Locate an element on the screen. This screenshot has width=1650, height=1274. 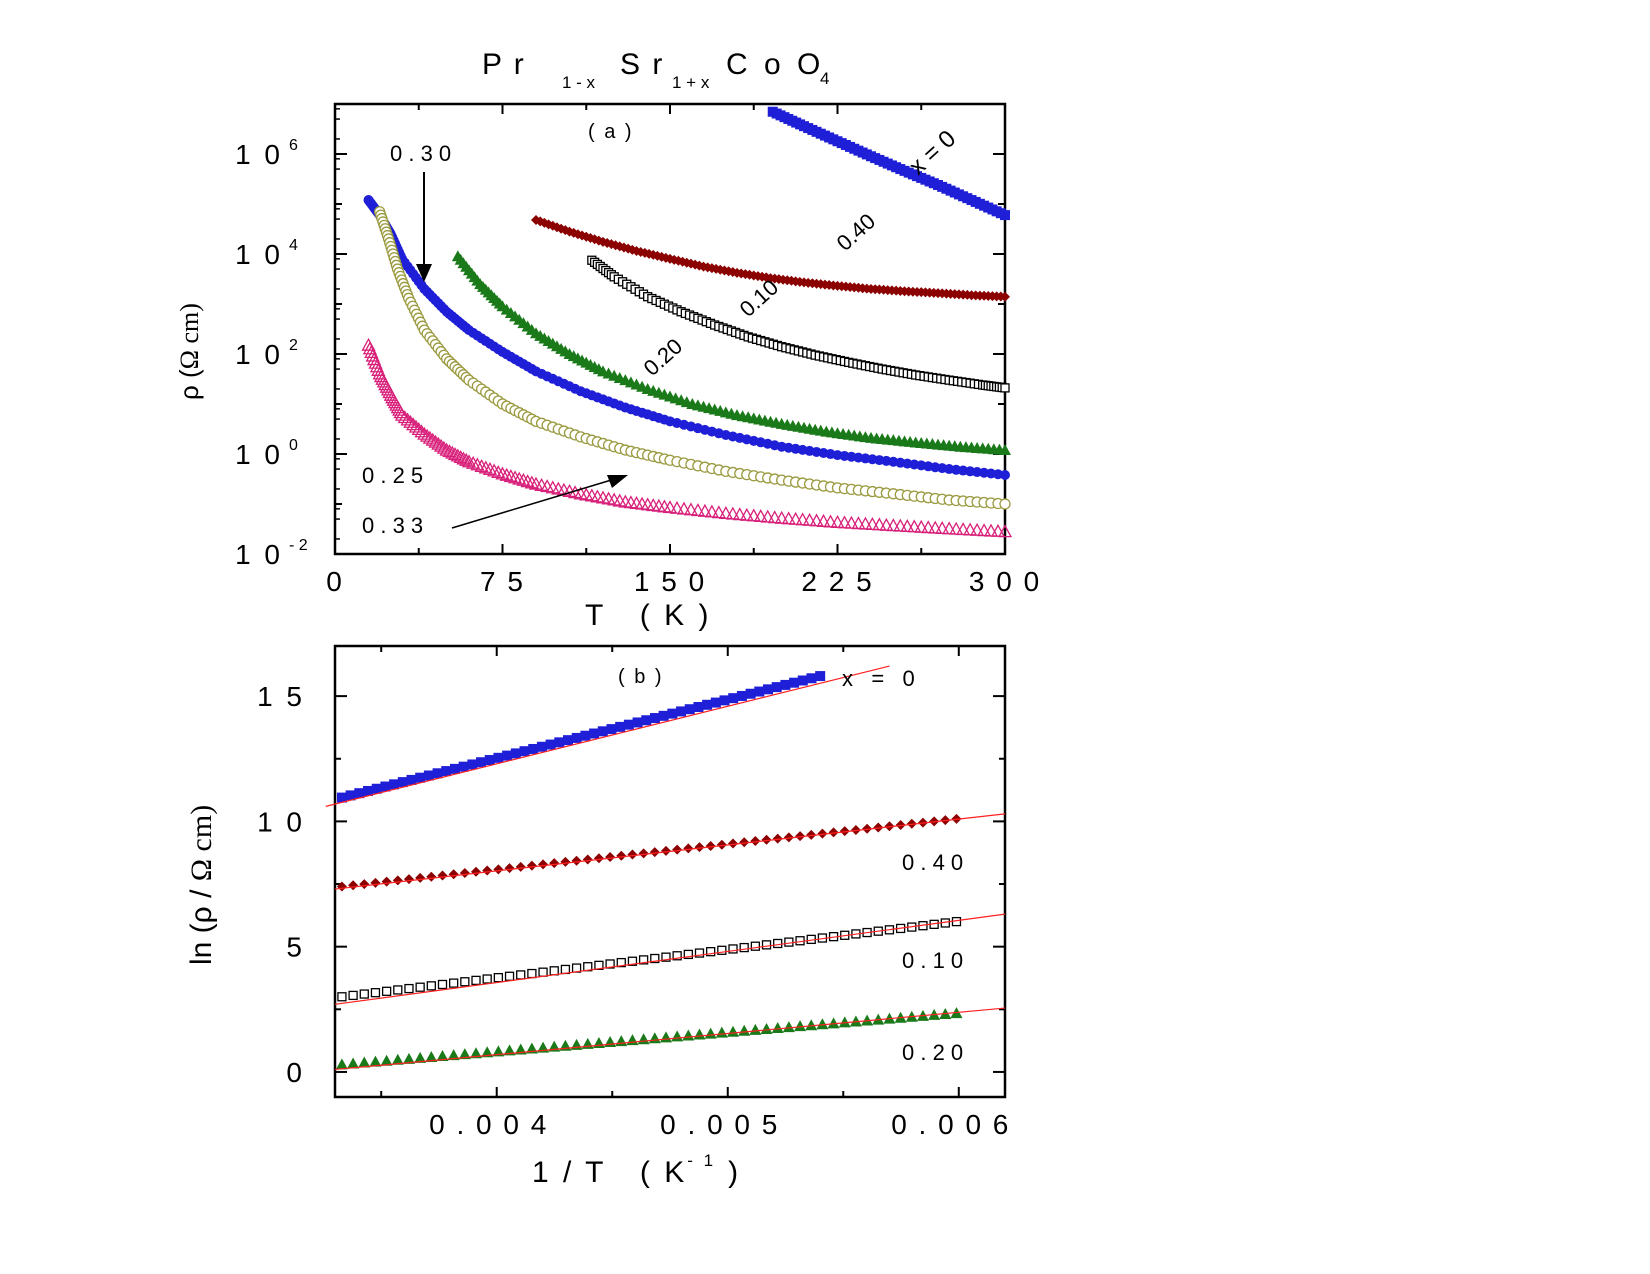
label-020: 0.20 is located at coordinates (663, 356).